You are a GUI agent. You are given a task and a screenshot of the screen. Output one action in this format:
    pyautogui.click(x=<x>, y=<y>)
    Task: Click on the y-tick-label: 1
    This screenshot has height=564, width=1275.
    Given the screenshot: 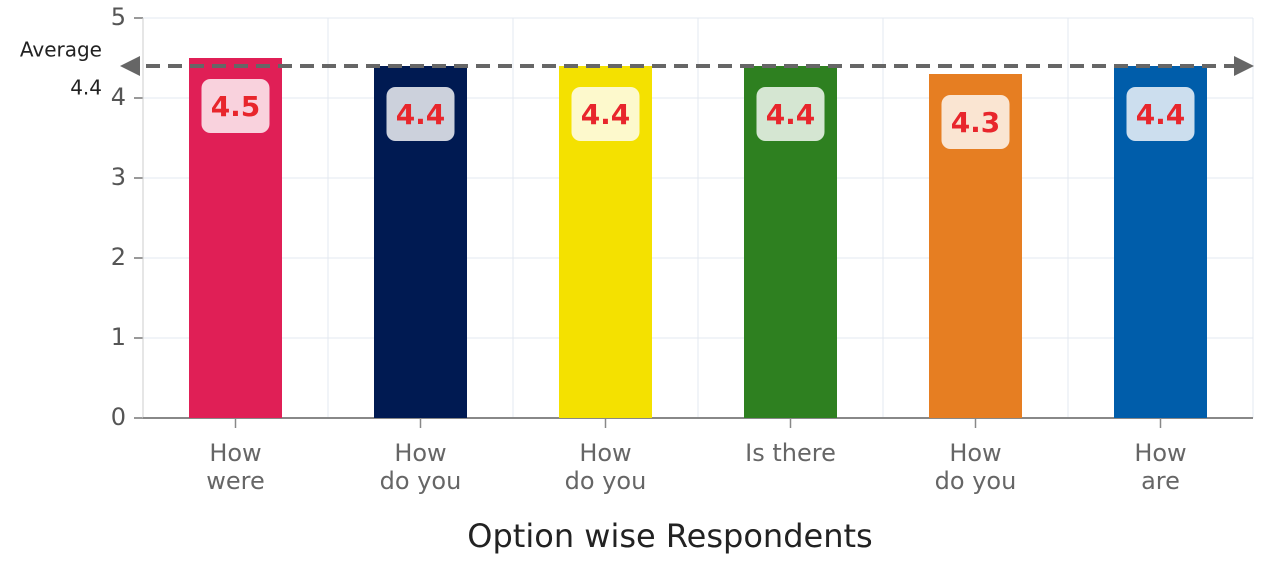 What is the action you would take?
    pyautogui.click(x=118, y=337)
    